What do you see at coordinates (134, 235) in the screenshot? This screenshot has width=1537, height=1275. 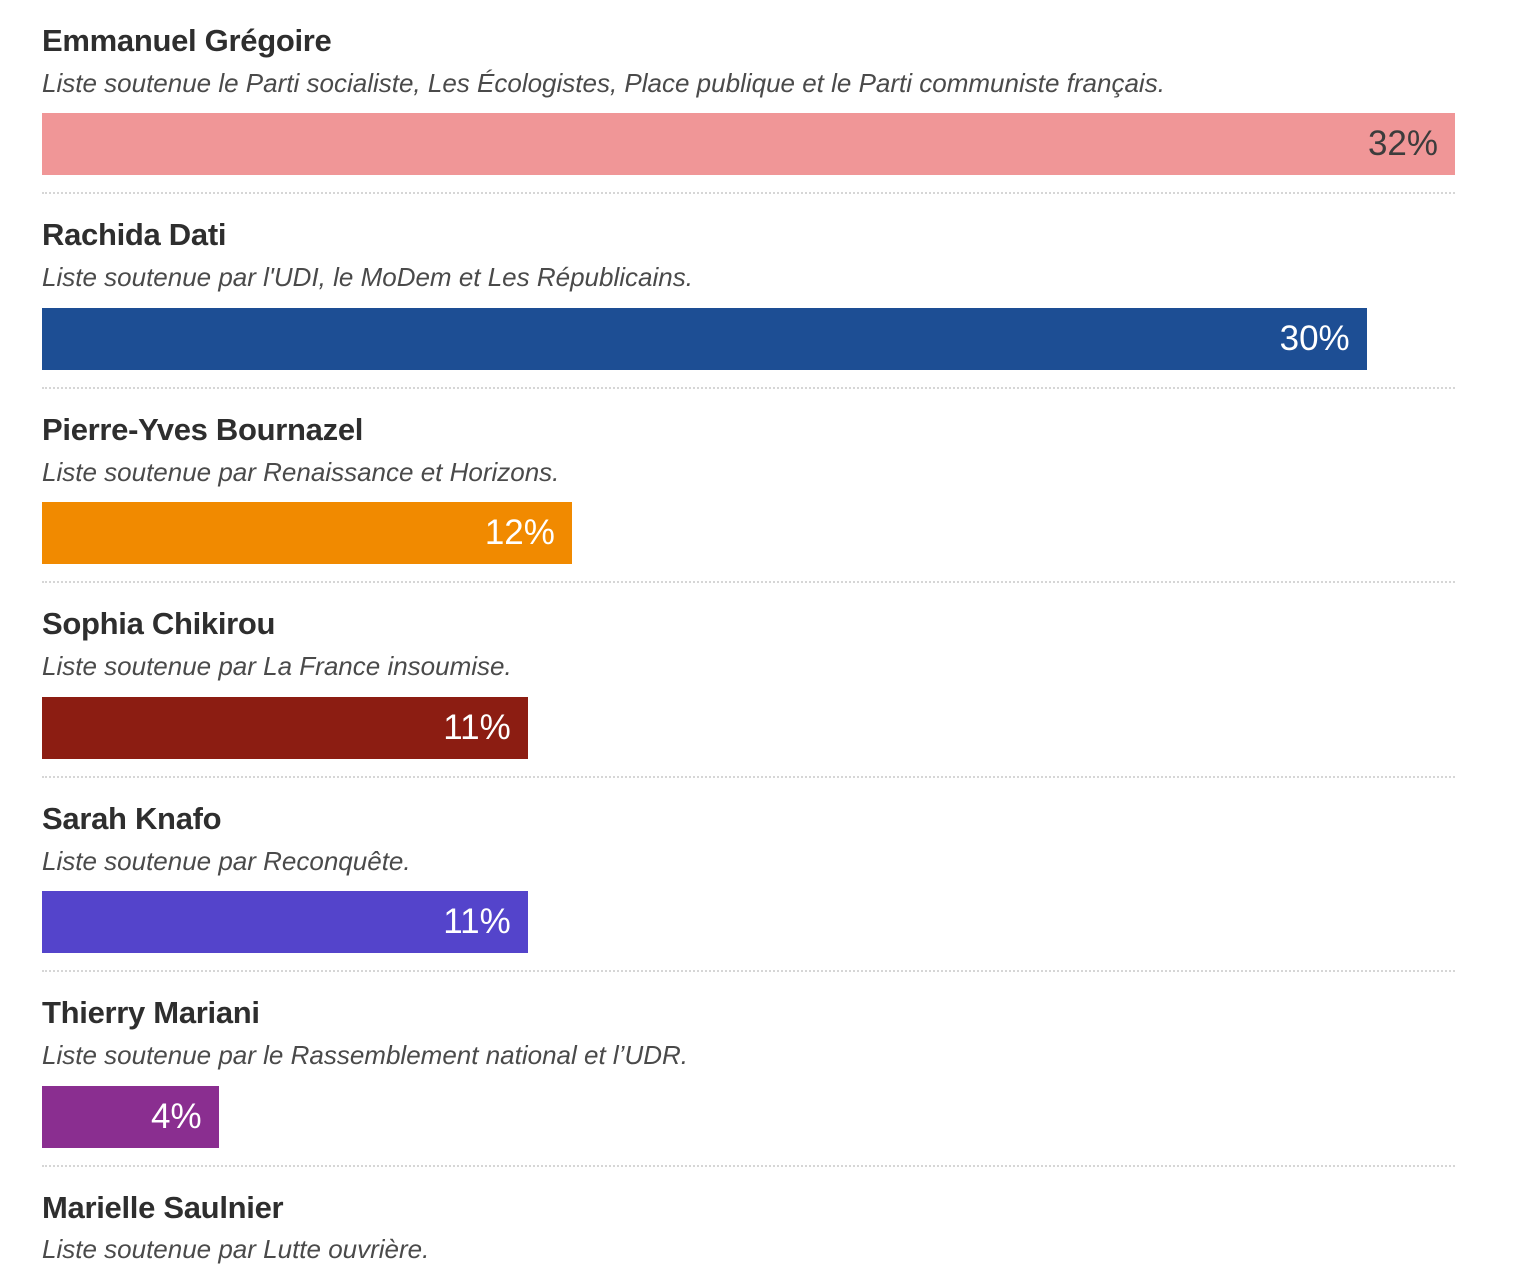 I see `candidate-name: Rachida Dati` at bounding box center [134, 235].